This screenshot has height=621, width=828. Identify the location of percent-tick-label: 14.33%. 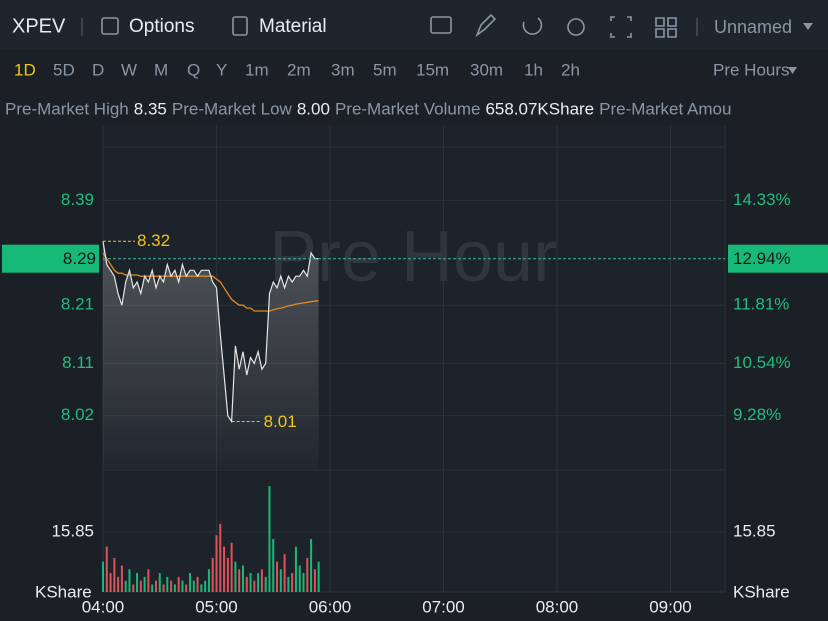
(762, 199).